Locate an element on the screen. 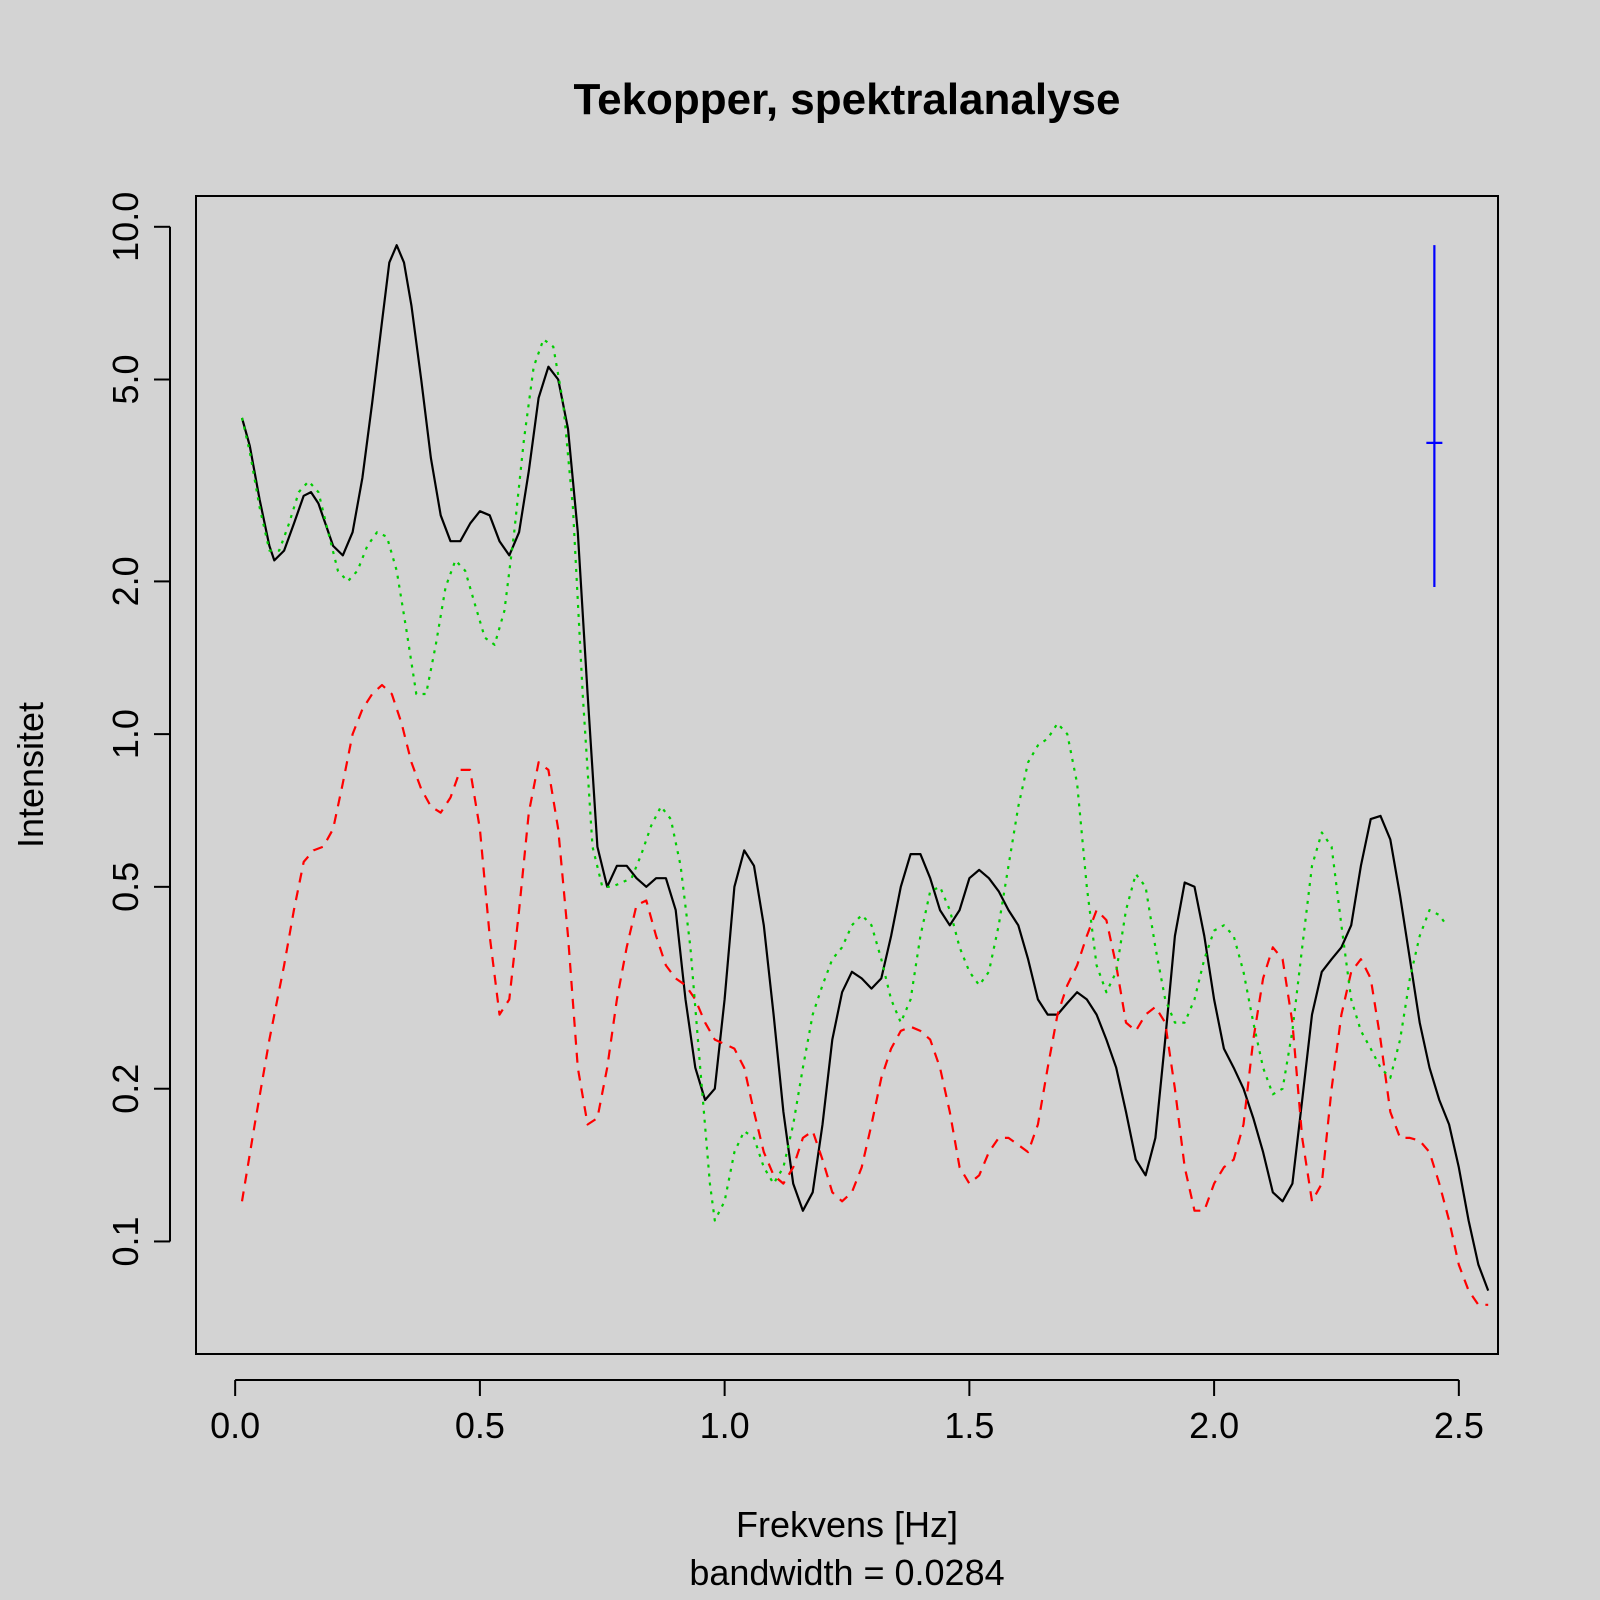 This screenshot has width=1600, height=1600. y-tick-label: 0.1 is located at coordinates (125, 1241).